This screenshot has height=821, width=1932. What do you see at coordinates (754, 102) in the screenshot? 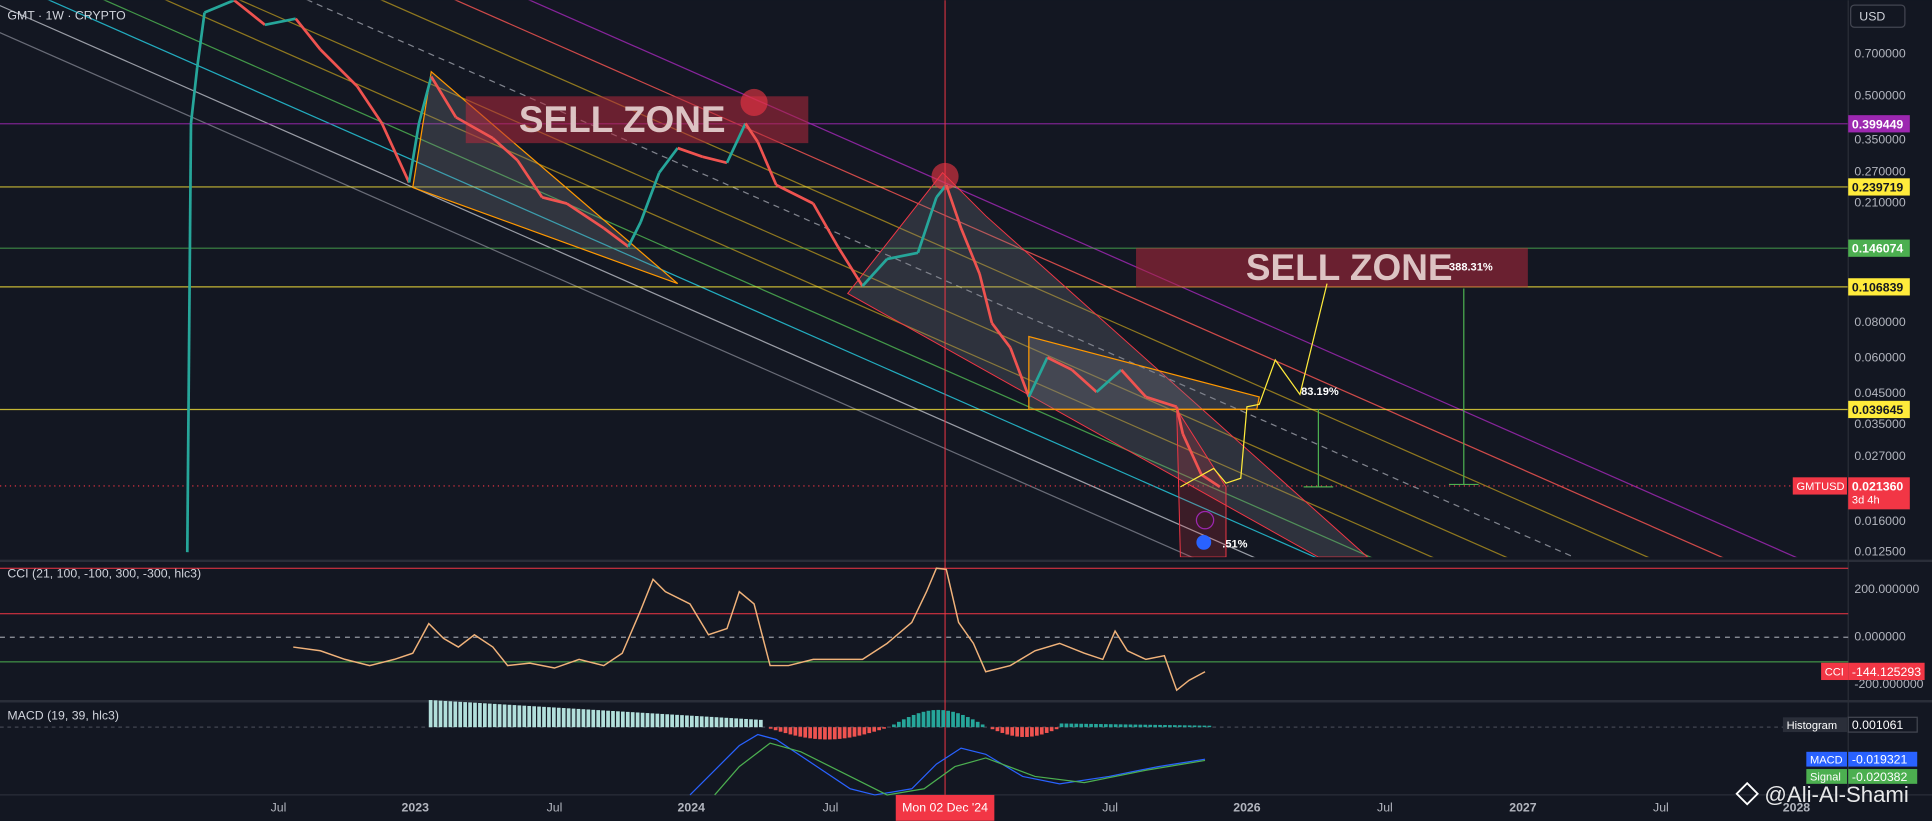
I see `top-marker` at bounding box center [754, 102].